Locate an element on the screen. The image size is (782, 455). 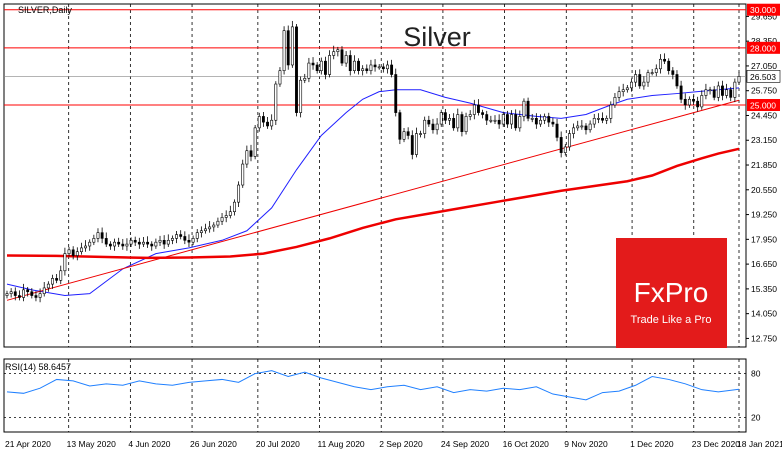
y-tick-label: 20.550 is located at coordinates (764, 190).